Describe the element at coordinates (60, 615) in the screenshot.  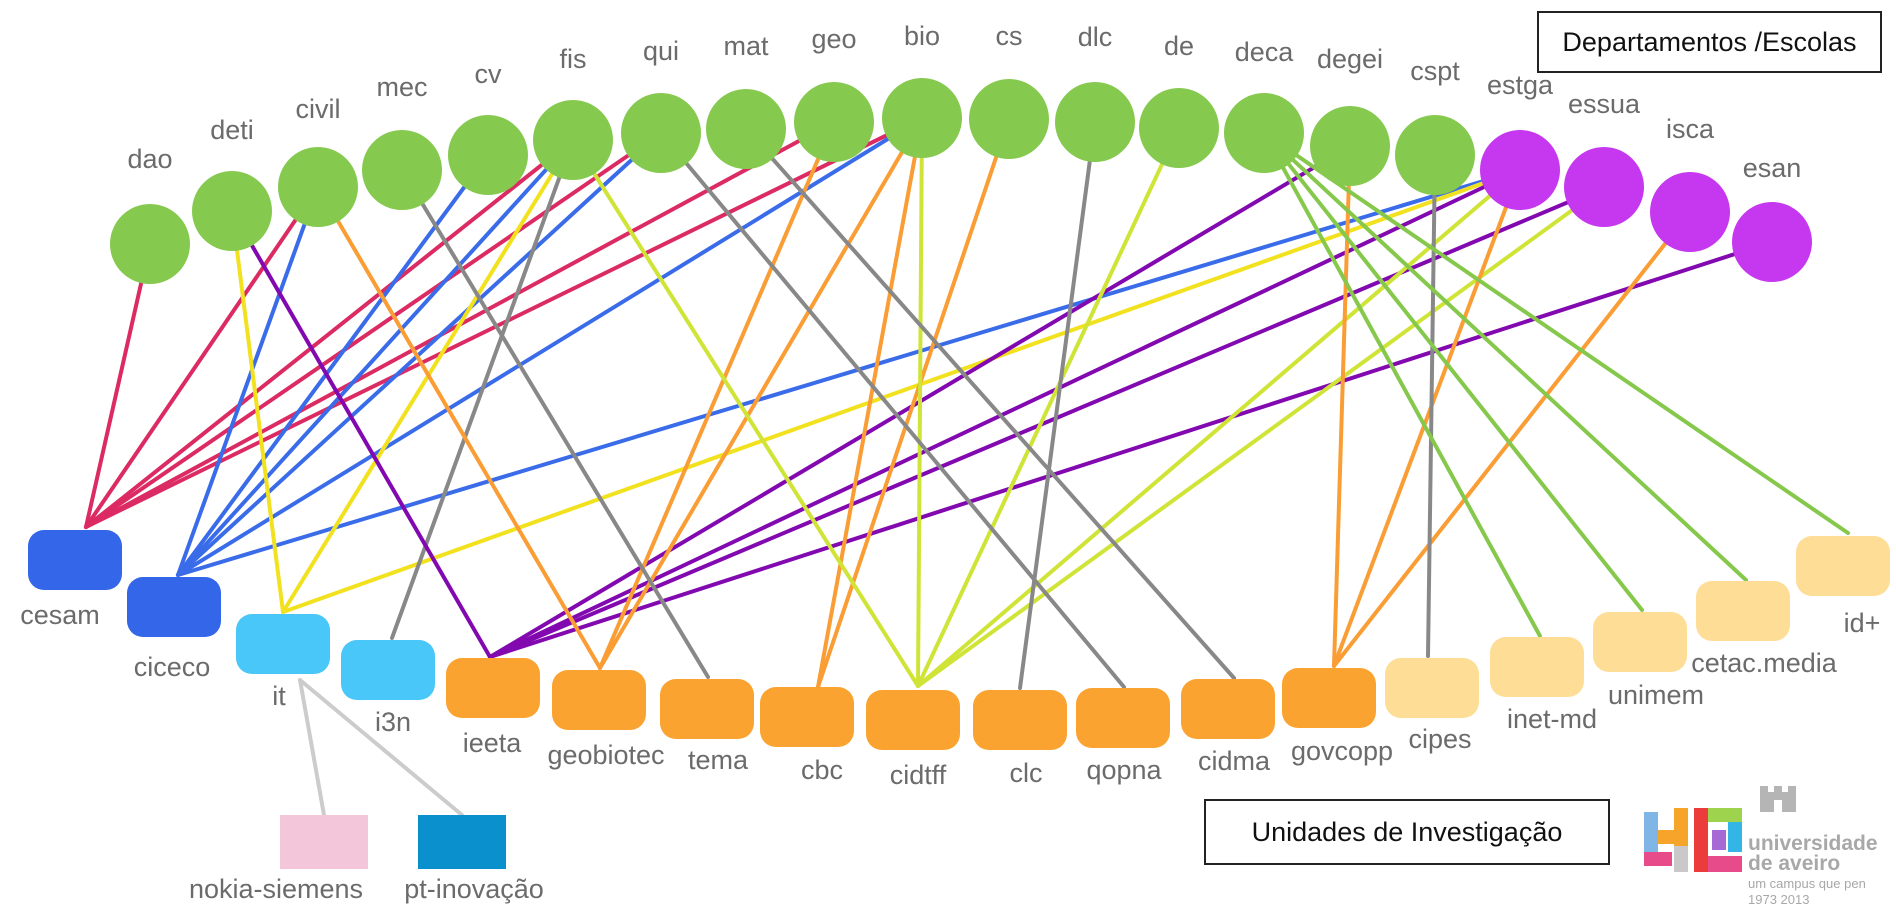
I see `label-cesam: cesam` at that location.